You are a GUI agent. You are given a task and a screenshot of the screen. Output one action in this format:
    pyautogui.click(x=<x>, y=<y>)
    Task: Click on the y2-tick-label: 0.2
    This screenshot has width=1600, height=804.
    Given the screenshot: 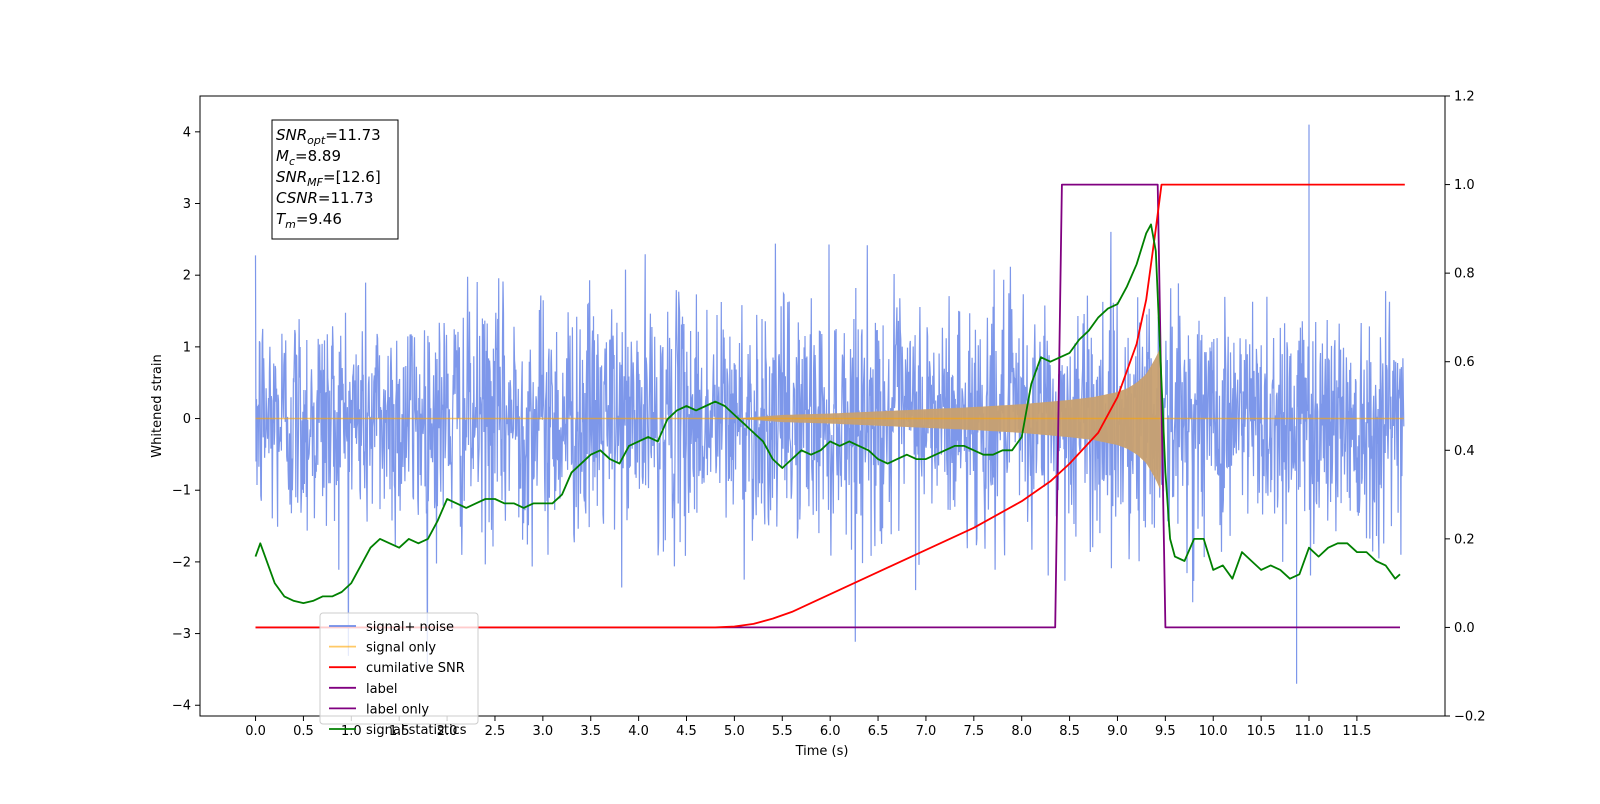 What is the action you would take?
    pyautogui.click(x=1464, y=539)
    